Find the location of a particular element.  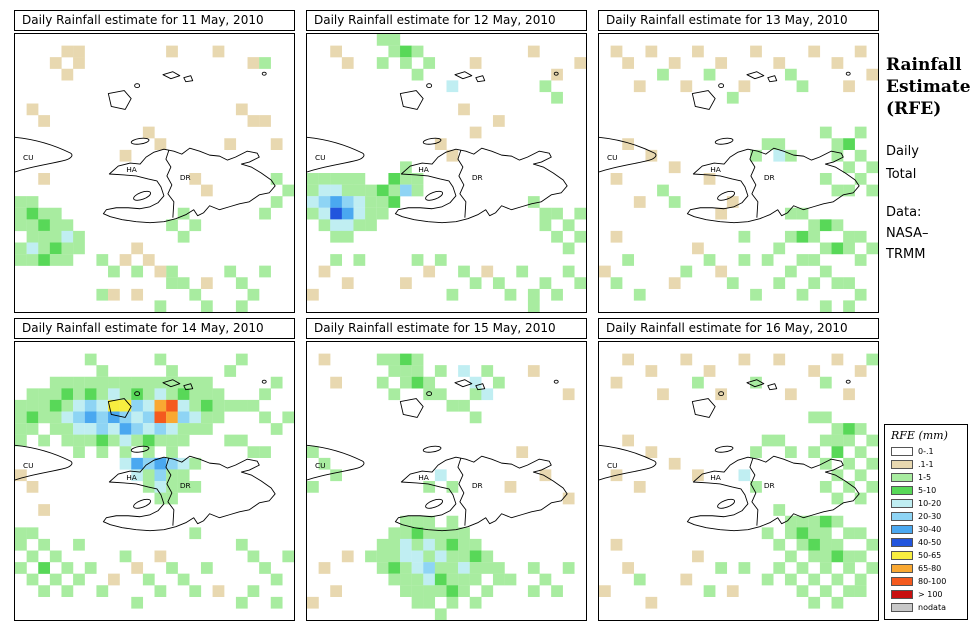

panel-title: Daily Rainfall estimate for 13 May, 2010 is located at coordinates (738, 20).